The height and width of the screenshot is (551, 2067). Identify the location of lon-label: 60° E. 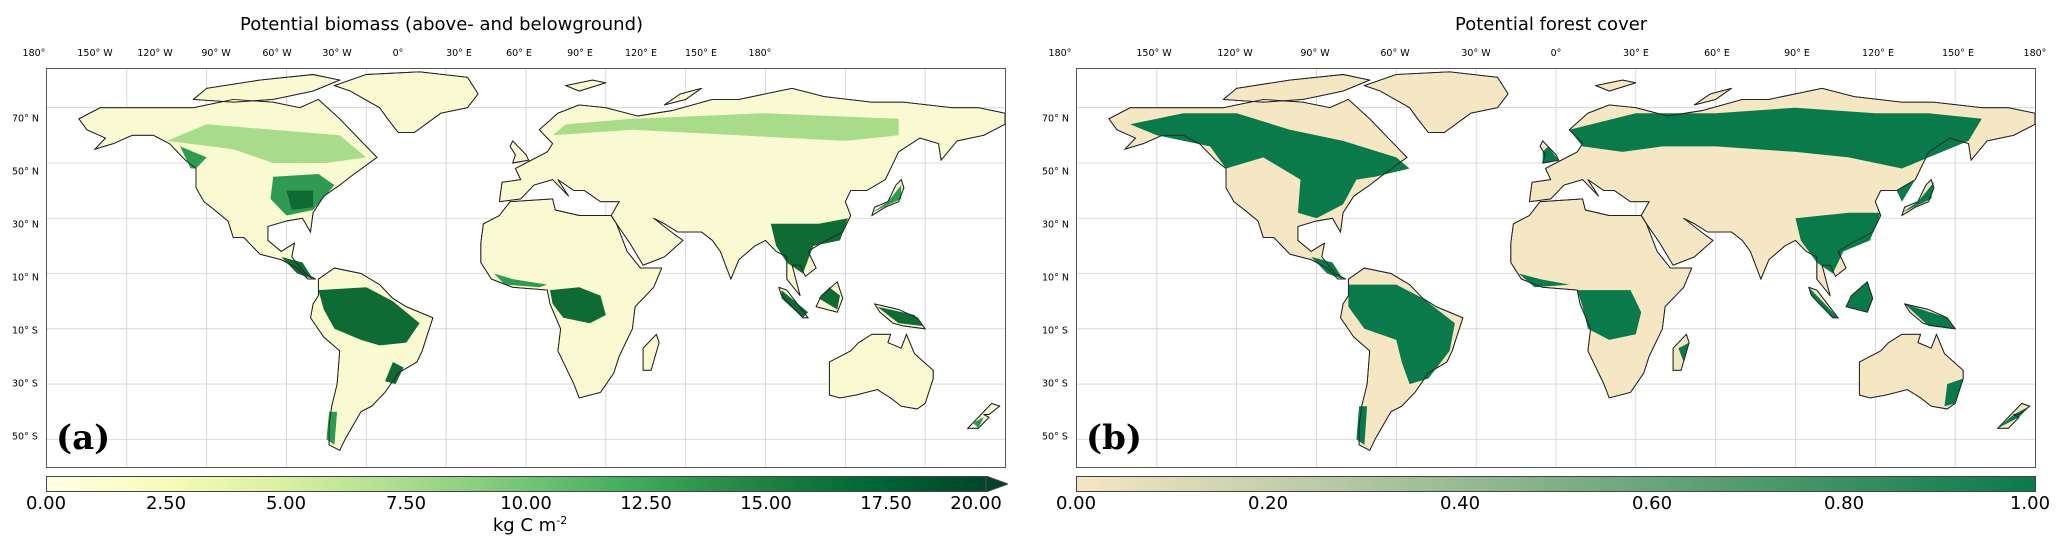
(1717, 53).